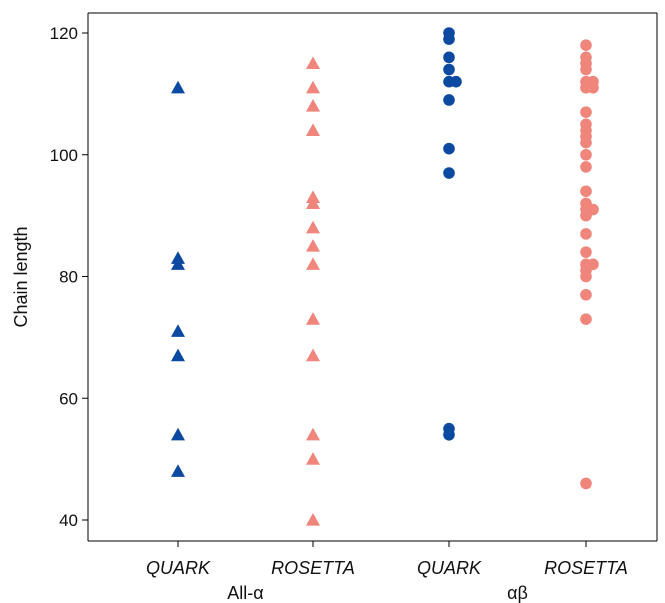 The width and height of the screenshot is (665, 603). I want to click on y-tick-label: 60, so click(68, 398).